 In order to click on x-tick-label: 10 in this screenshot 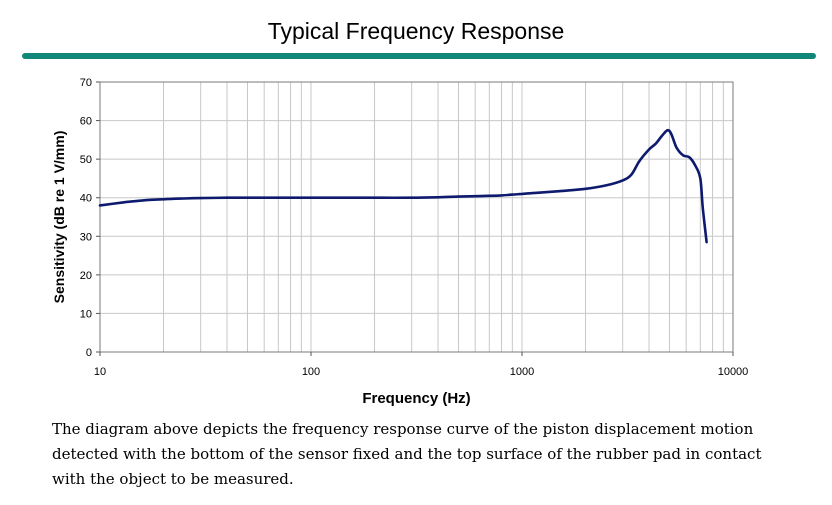, I will do `click(100, 372)`.